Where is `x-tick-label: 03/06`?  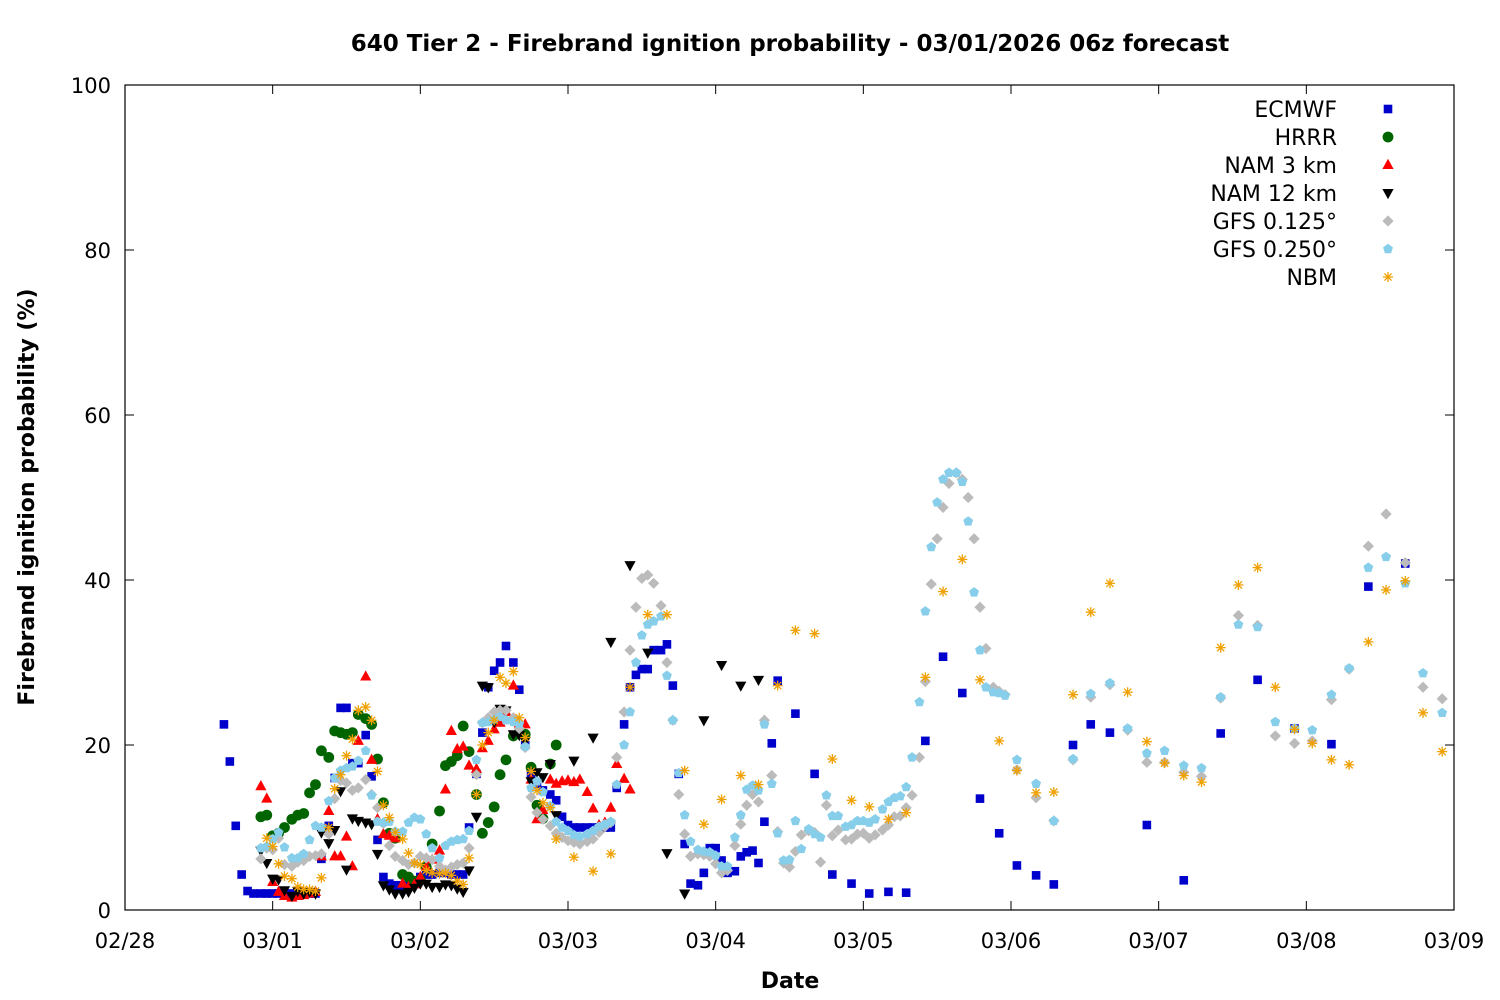
x-tick-label: 03/06 is located at coordinates (1011, 941).